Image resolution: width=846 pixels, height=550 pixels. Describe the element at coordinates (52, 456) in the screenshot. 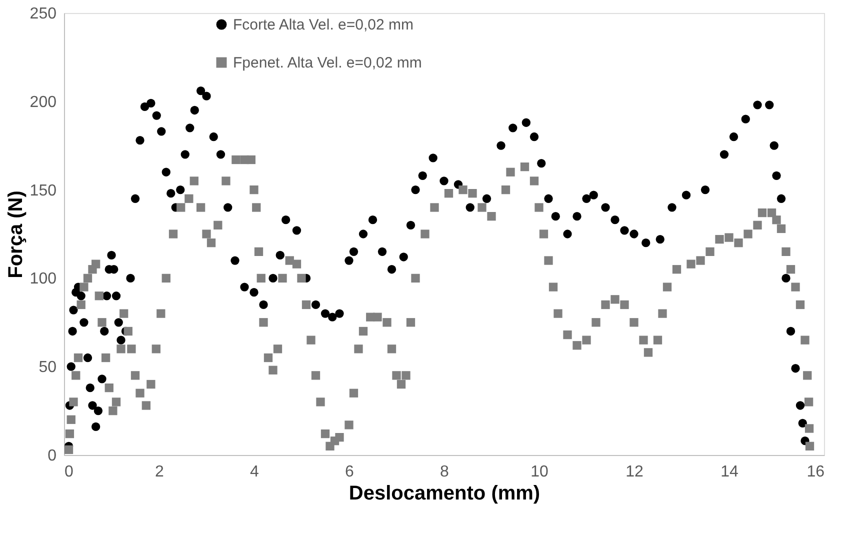

I see `y-tick-label: 0` at that location.